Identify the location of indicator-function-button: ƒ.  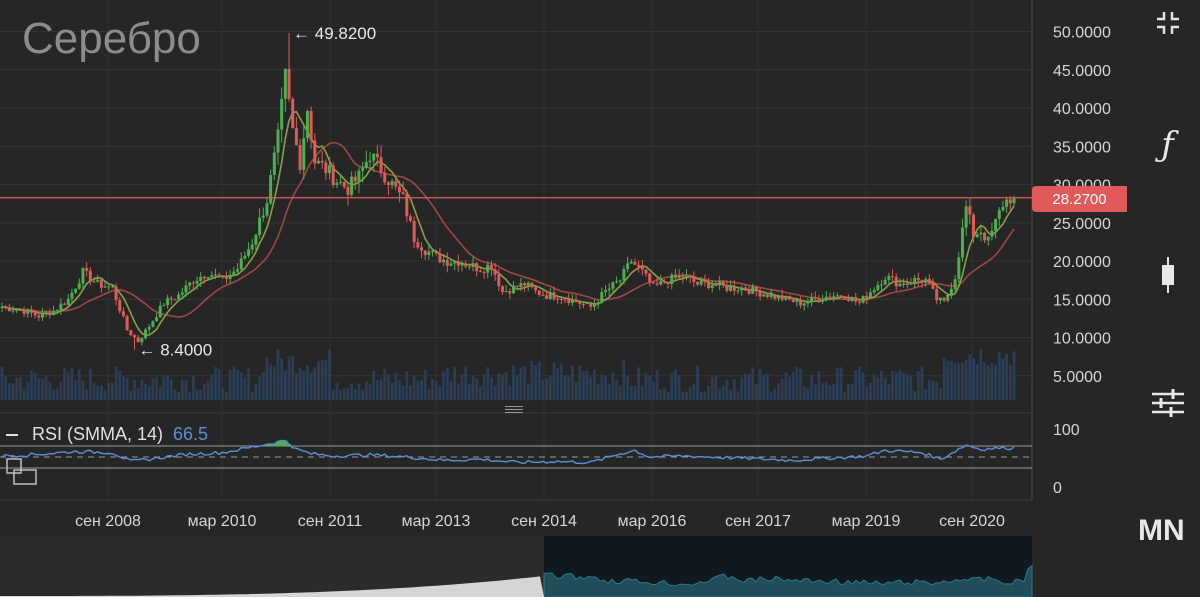
(1167, 144).